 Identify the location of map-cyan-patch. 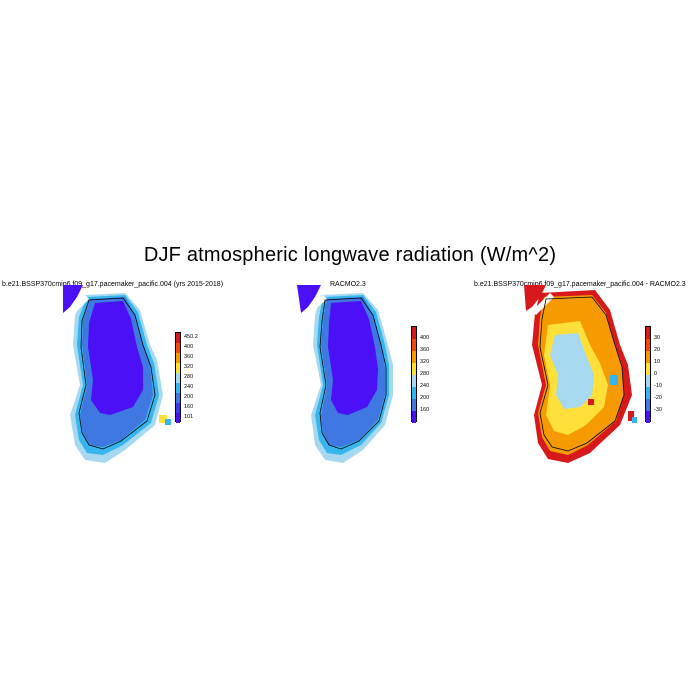
(614, 380).